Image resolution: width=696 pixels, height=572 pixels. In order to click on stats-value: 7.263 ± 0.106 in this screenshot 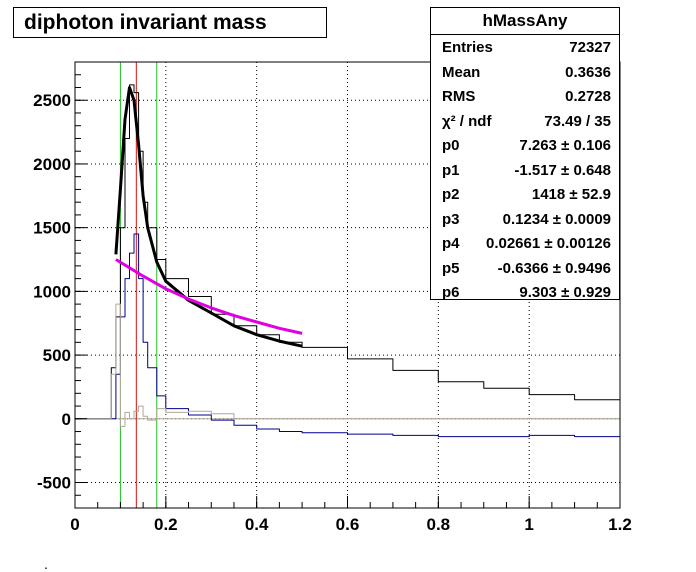, I will do `click(565, 145)`.